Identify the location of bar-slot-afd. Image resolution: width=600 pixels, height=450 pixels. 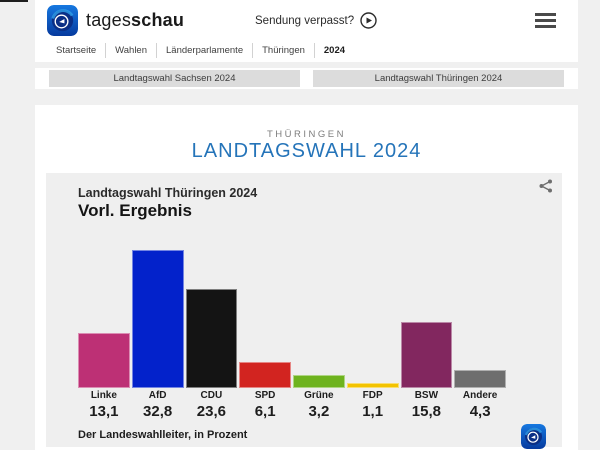
(158, 319).